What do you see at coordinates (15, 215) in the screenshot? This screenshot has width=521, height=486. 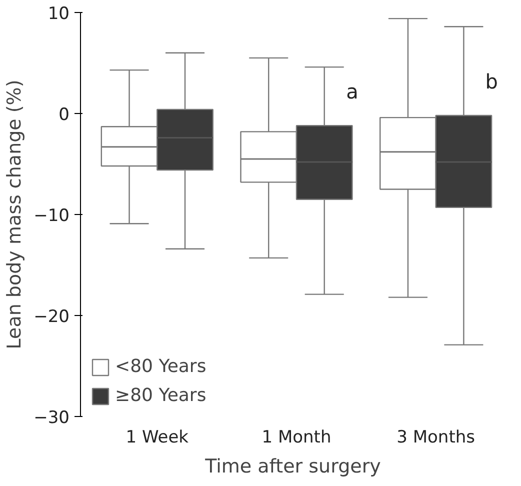 I see `y-axis-title: Lean body mass change (%)` at bounding box center [15, 215].